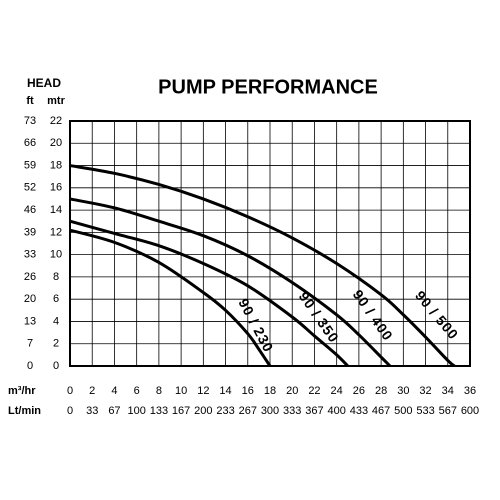 This screenshot has width=500, height=500. I want to click on x-tick-label: 36, so click(470, 391).